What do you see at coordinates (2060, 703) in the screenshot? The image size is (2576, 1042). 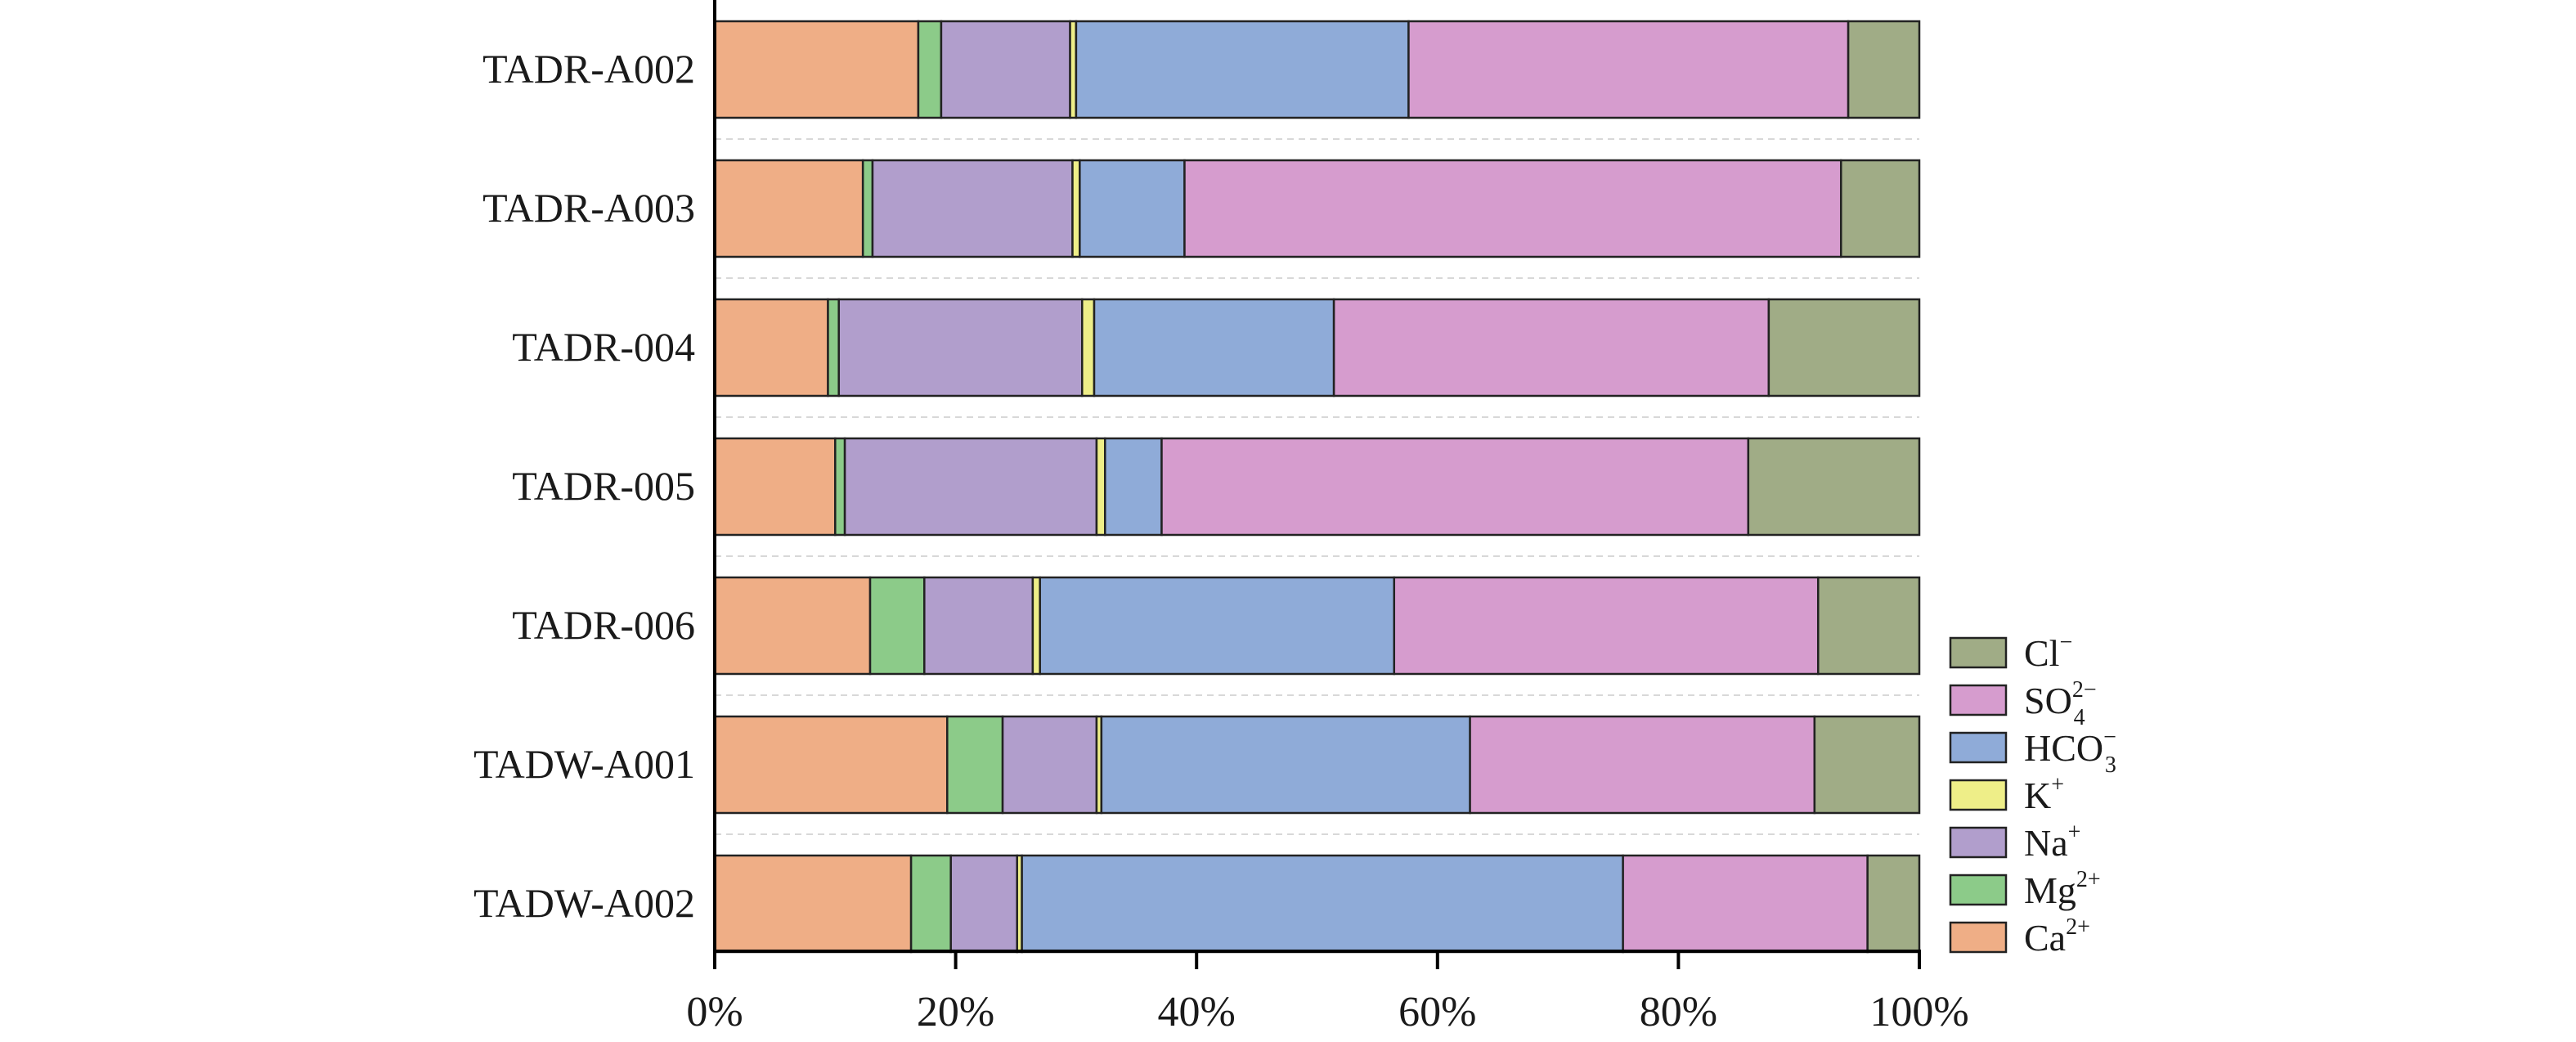 I see `legend-label: SO2− 4` at bounding box center [2060, 703].